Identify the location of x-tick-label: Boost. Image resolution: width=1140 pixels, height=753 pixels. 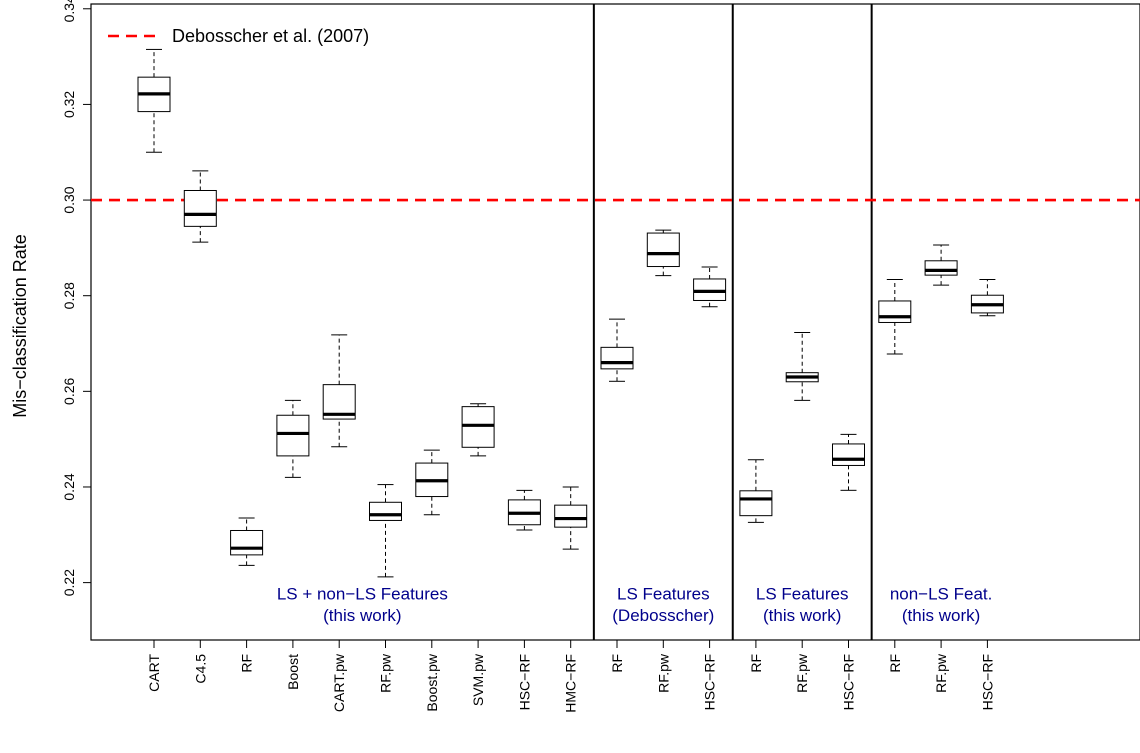
(293, 672).